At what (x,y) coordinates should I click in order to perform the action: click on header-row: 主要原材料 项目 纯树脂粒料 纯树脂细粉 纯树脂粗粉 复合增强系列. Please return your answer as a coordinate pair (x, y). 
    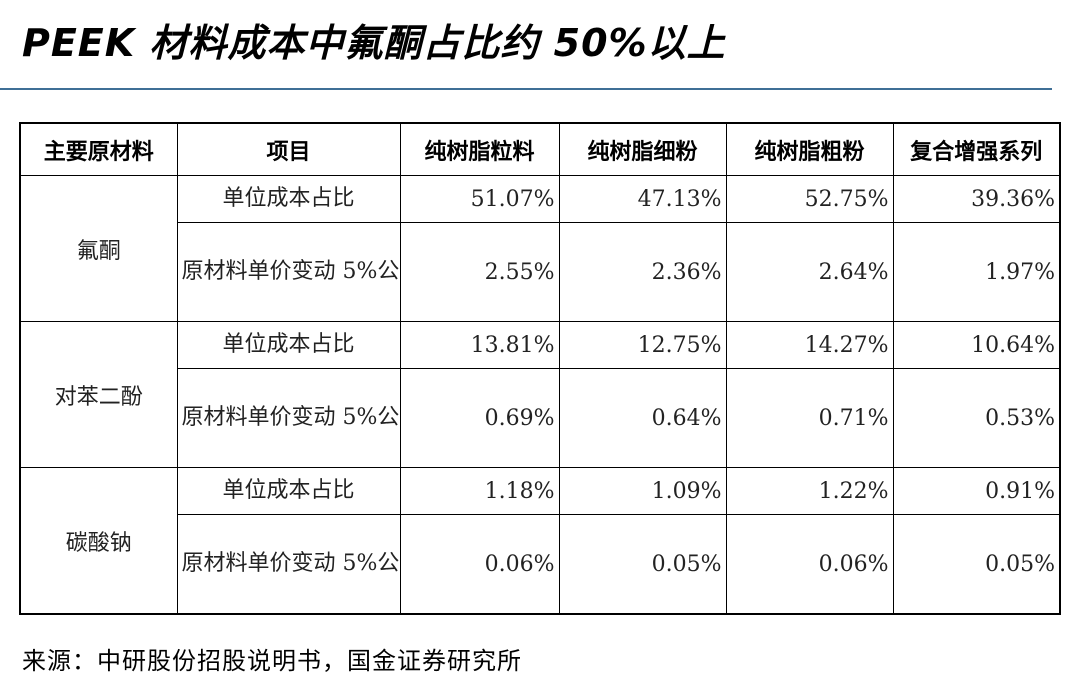
    Looking at the image, I should click on (540, 149).